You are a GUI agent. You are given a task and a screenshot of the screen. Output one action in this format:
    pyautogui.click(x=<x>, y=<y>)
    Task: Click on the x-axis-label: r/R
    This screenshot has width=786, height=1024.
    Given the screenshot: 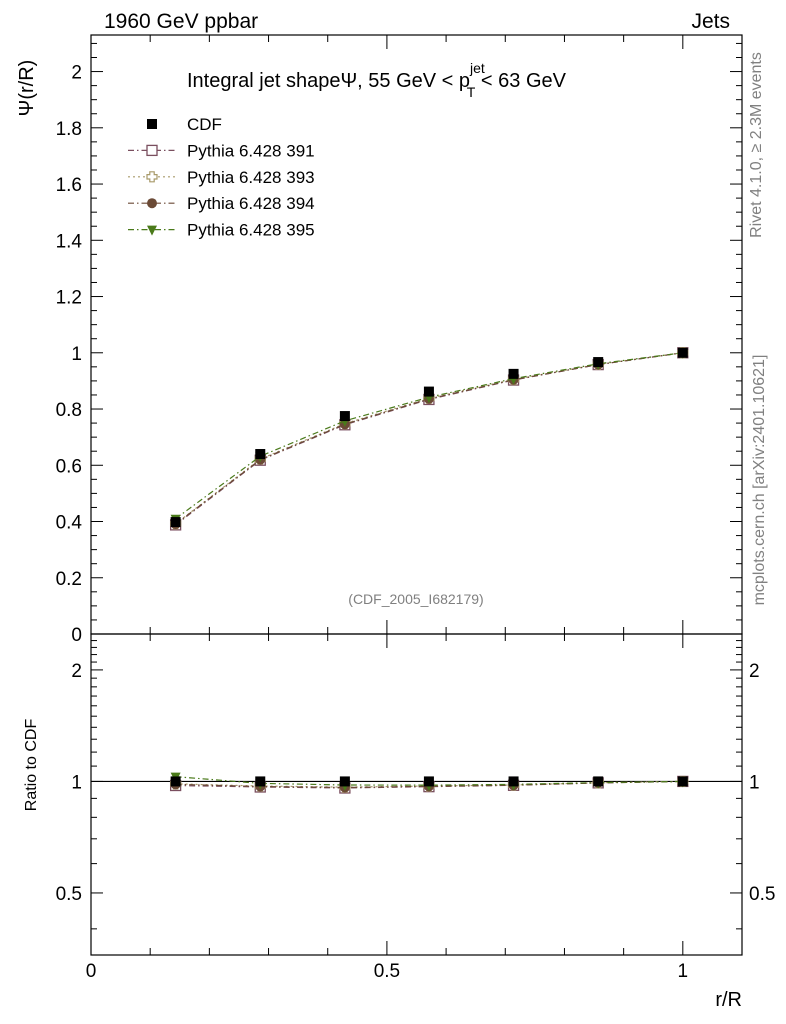 What is the action you would take?
    pyautogui.click(x=728, y=1000)
    